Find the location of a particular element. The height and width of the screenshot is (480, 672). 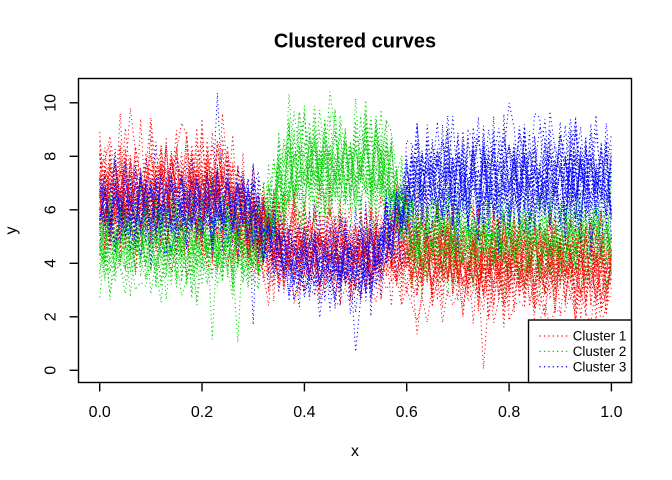

svg-text: Cluster 3 is located at coordinates (600, 366).